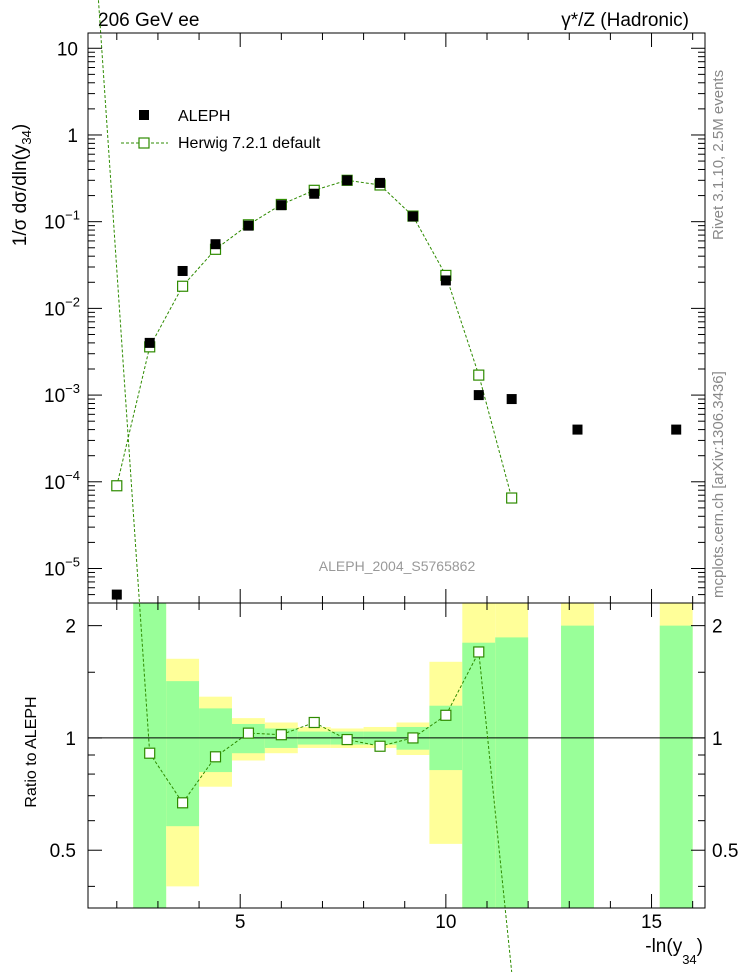  What do you see at coordinates (718, 155) in the screenshot?
I see `rivet-label: Rivet 3.1.10, 2.5M events` at bounding box center [718, 155].